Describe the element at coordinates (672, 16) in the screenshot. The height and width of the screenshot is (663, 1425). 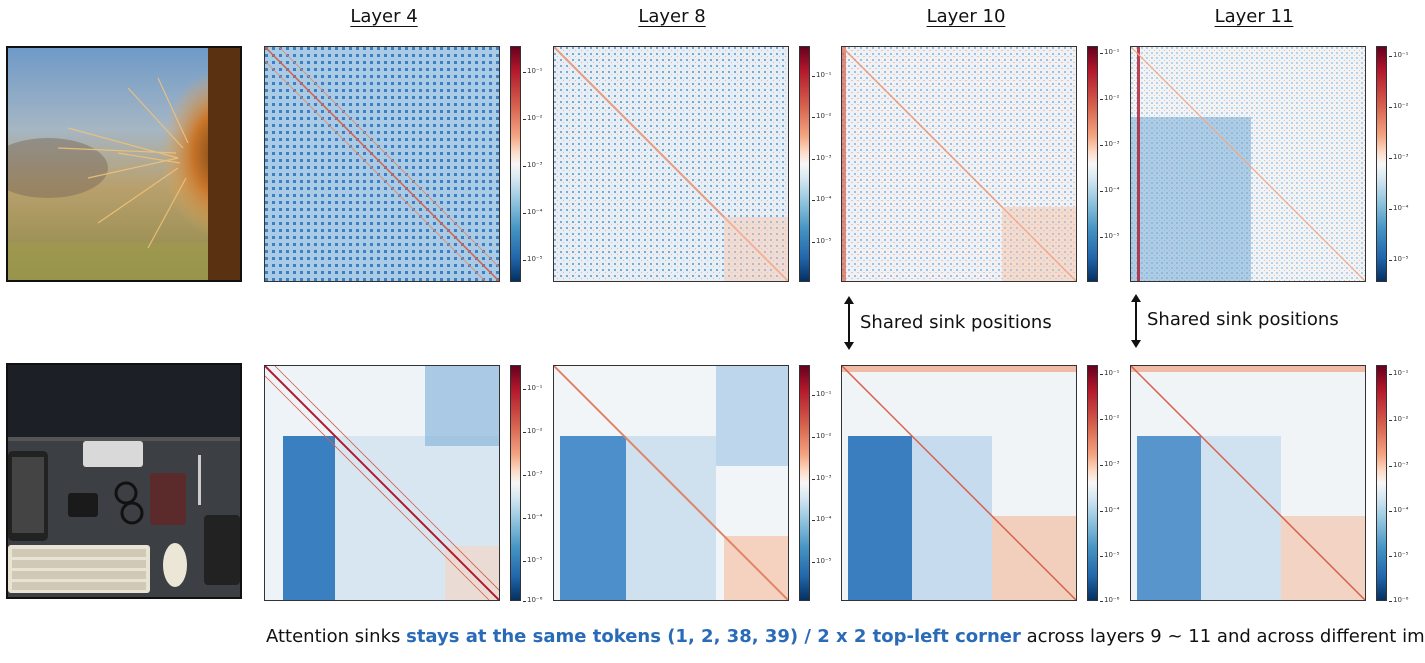
I see `layer-title-8: Layer 8` at that location.